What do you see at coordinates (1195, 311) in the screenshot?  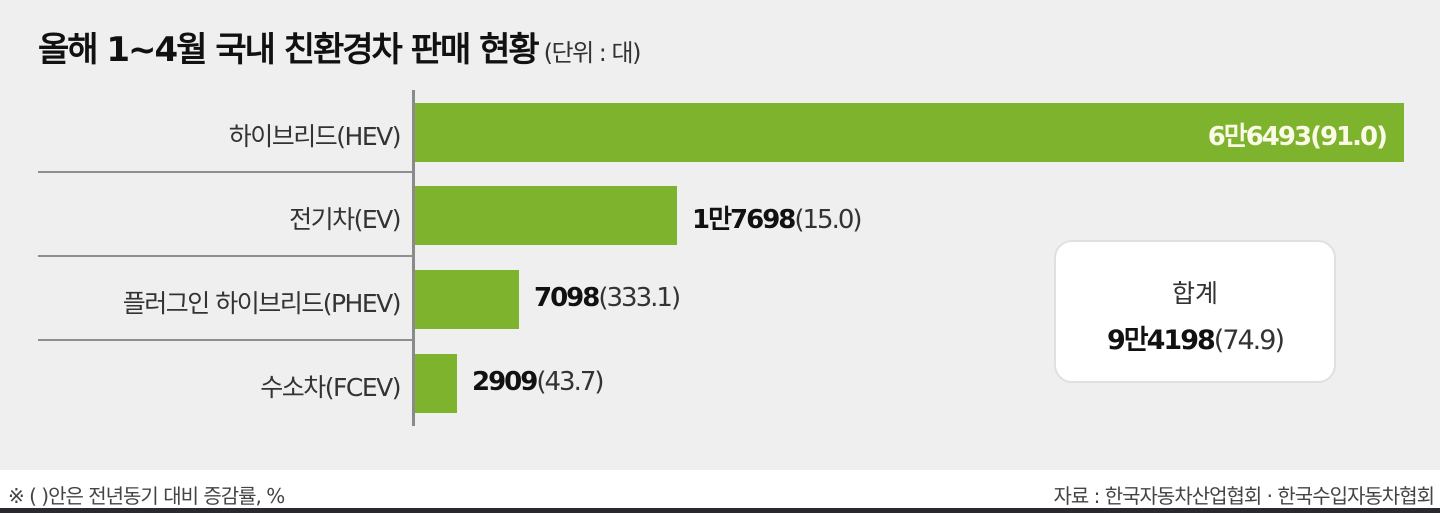 I see `total-box: 합계 9만4198(74.9)` at bounding box center [1195, 311].